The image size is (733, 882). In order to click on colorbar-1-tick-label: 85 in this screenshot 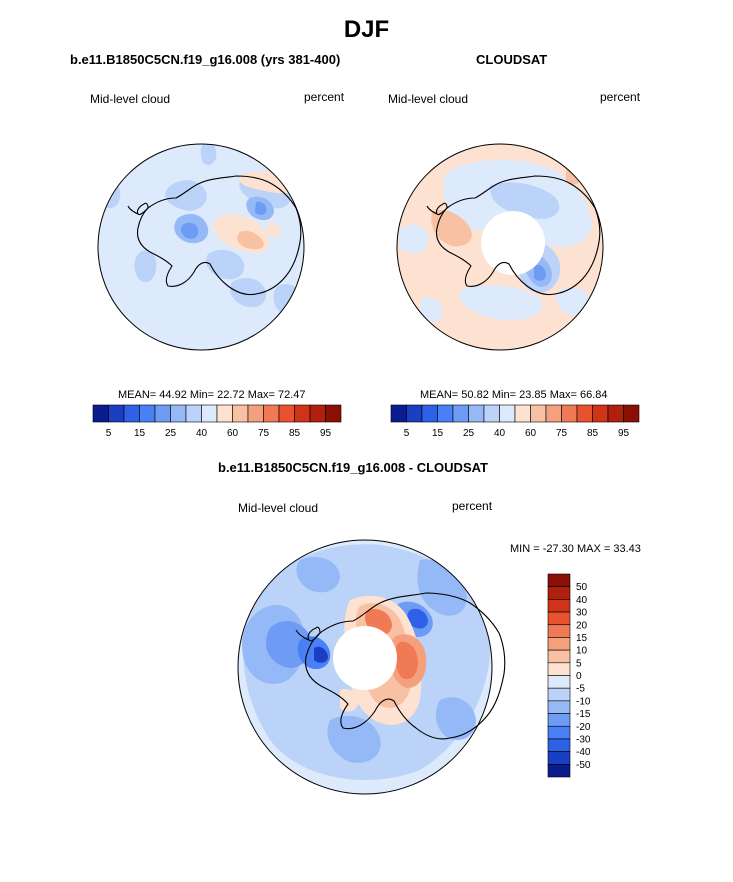, I will do `click(295, 433)`.